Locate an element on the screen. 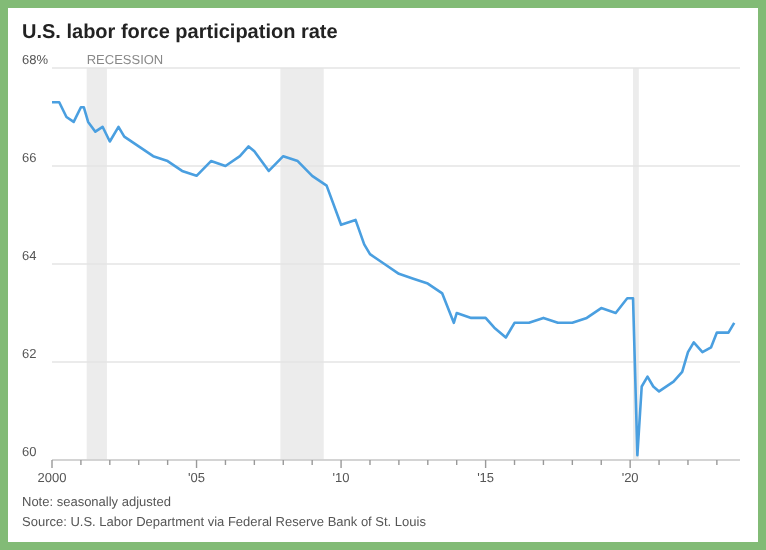  chart-title: U.S. labor force participation rate is located at coordinates (180, 33).